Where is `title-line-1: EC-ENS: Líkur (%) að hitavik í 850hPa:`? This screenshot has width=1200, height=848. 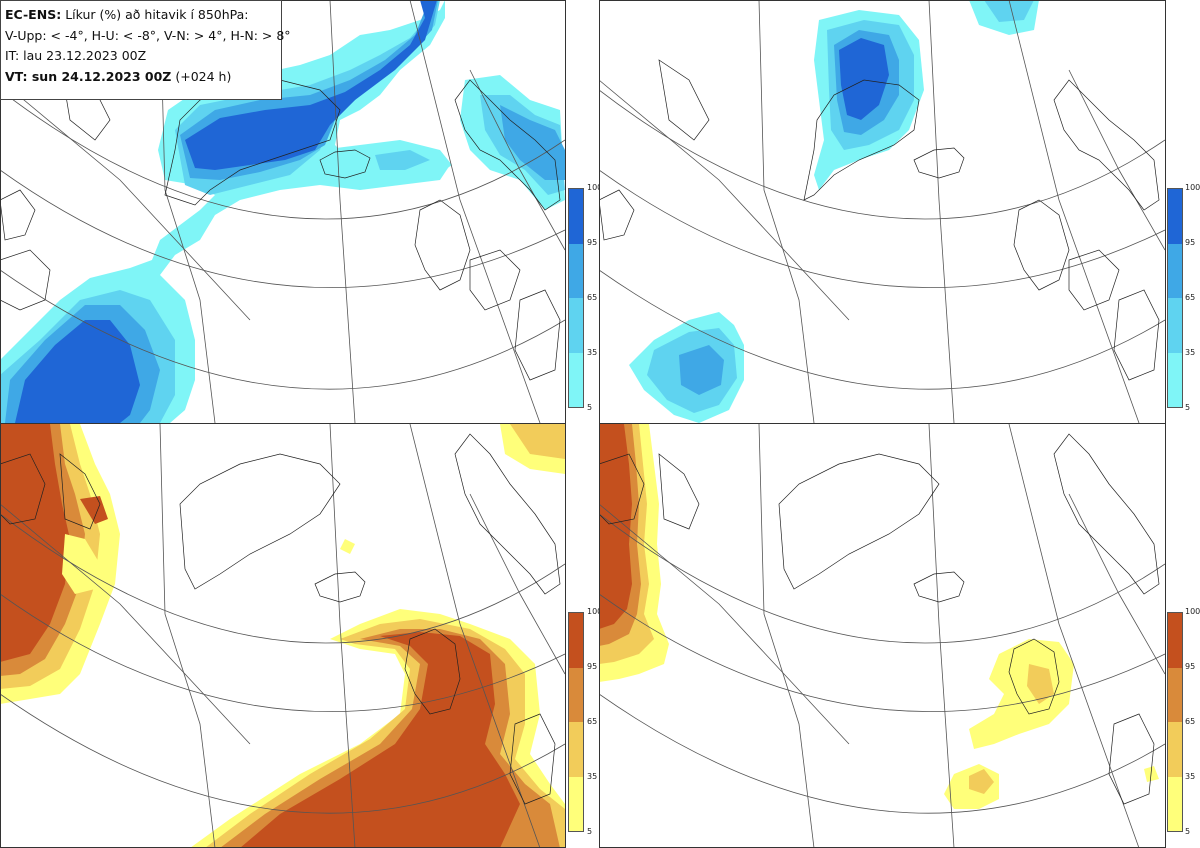
title-line-1: EC-ENS: Líkur (%) að hitavik í 850hPa: is located at coordinates (141, 15).